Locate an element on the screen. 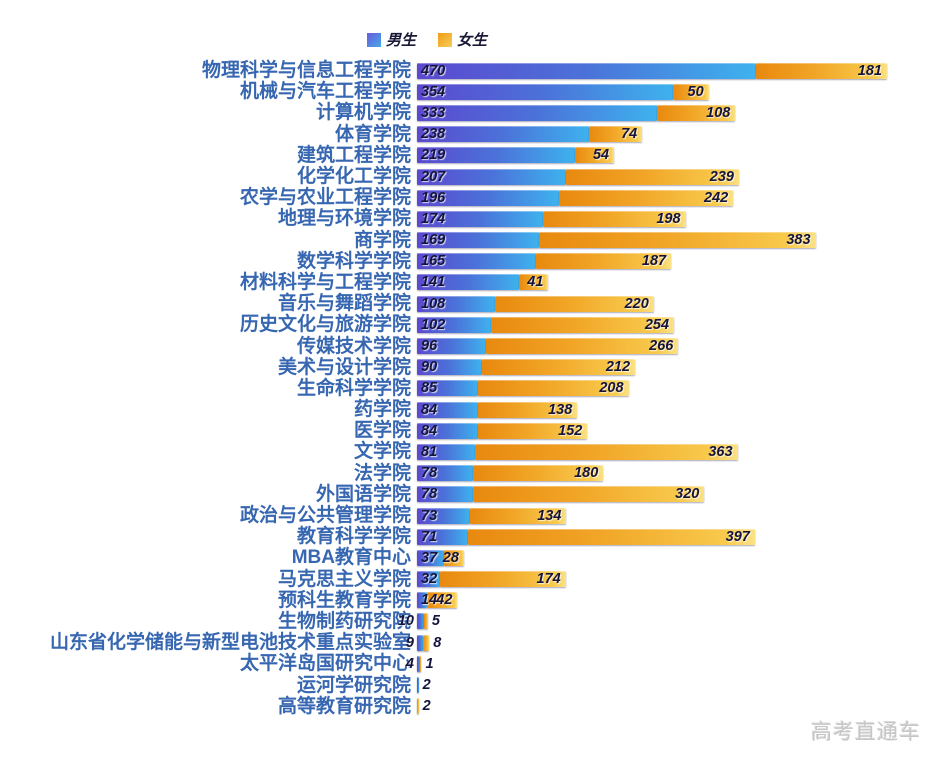  bar-track: 4 1 is located at coordinates (664, 663).